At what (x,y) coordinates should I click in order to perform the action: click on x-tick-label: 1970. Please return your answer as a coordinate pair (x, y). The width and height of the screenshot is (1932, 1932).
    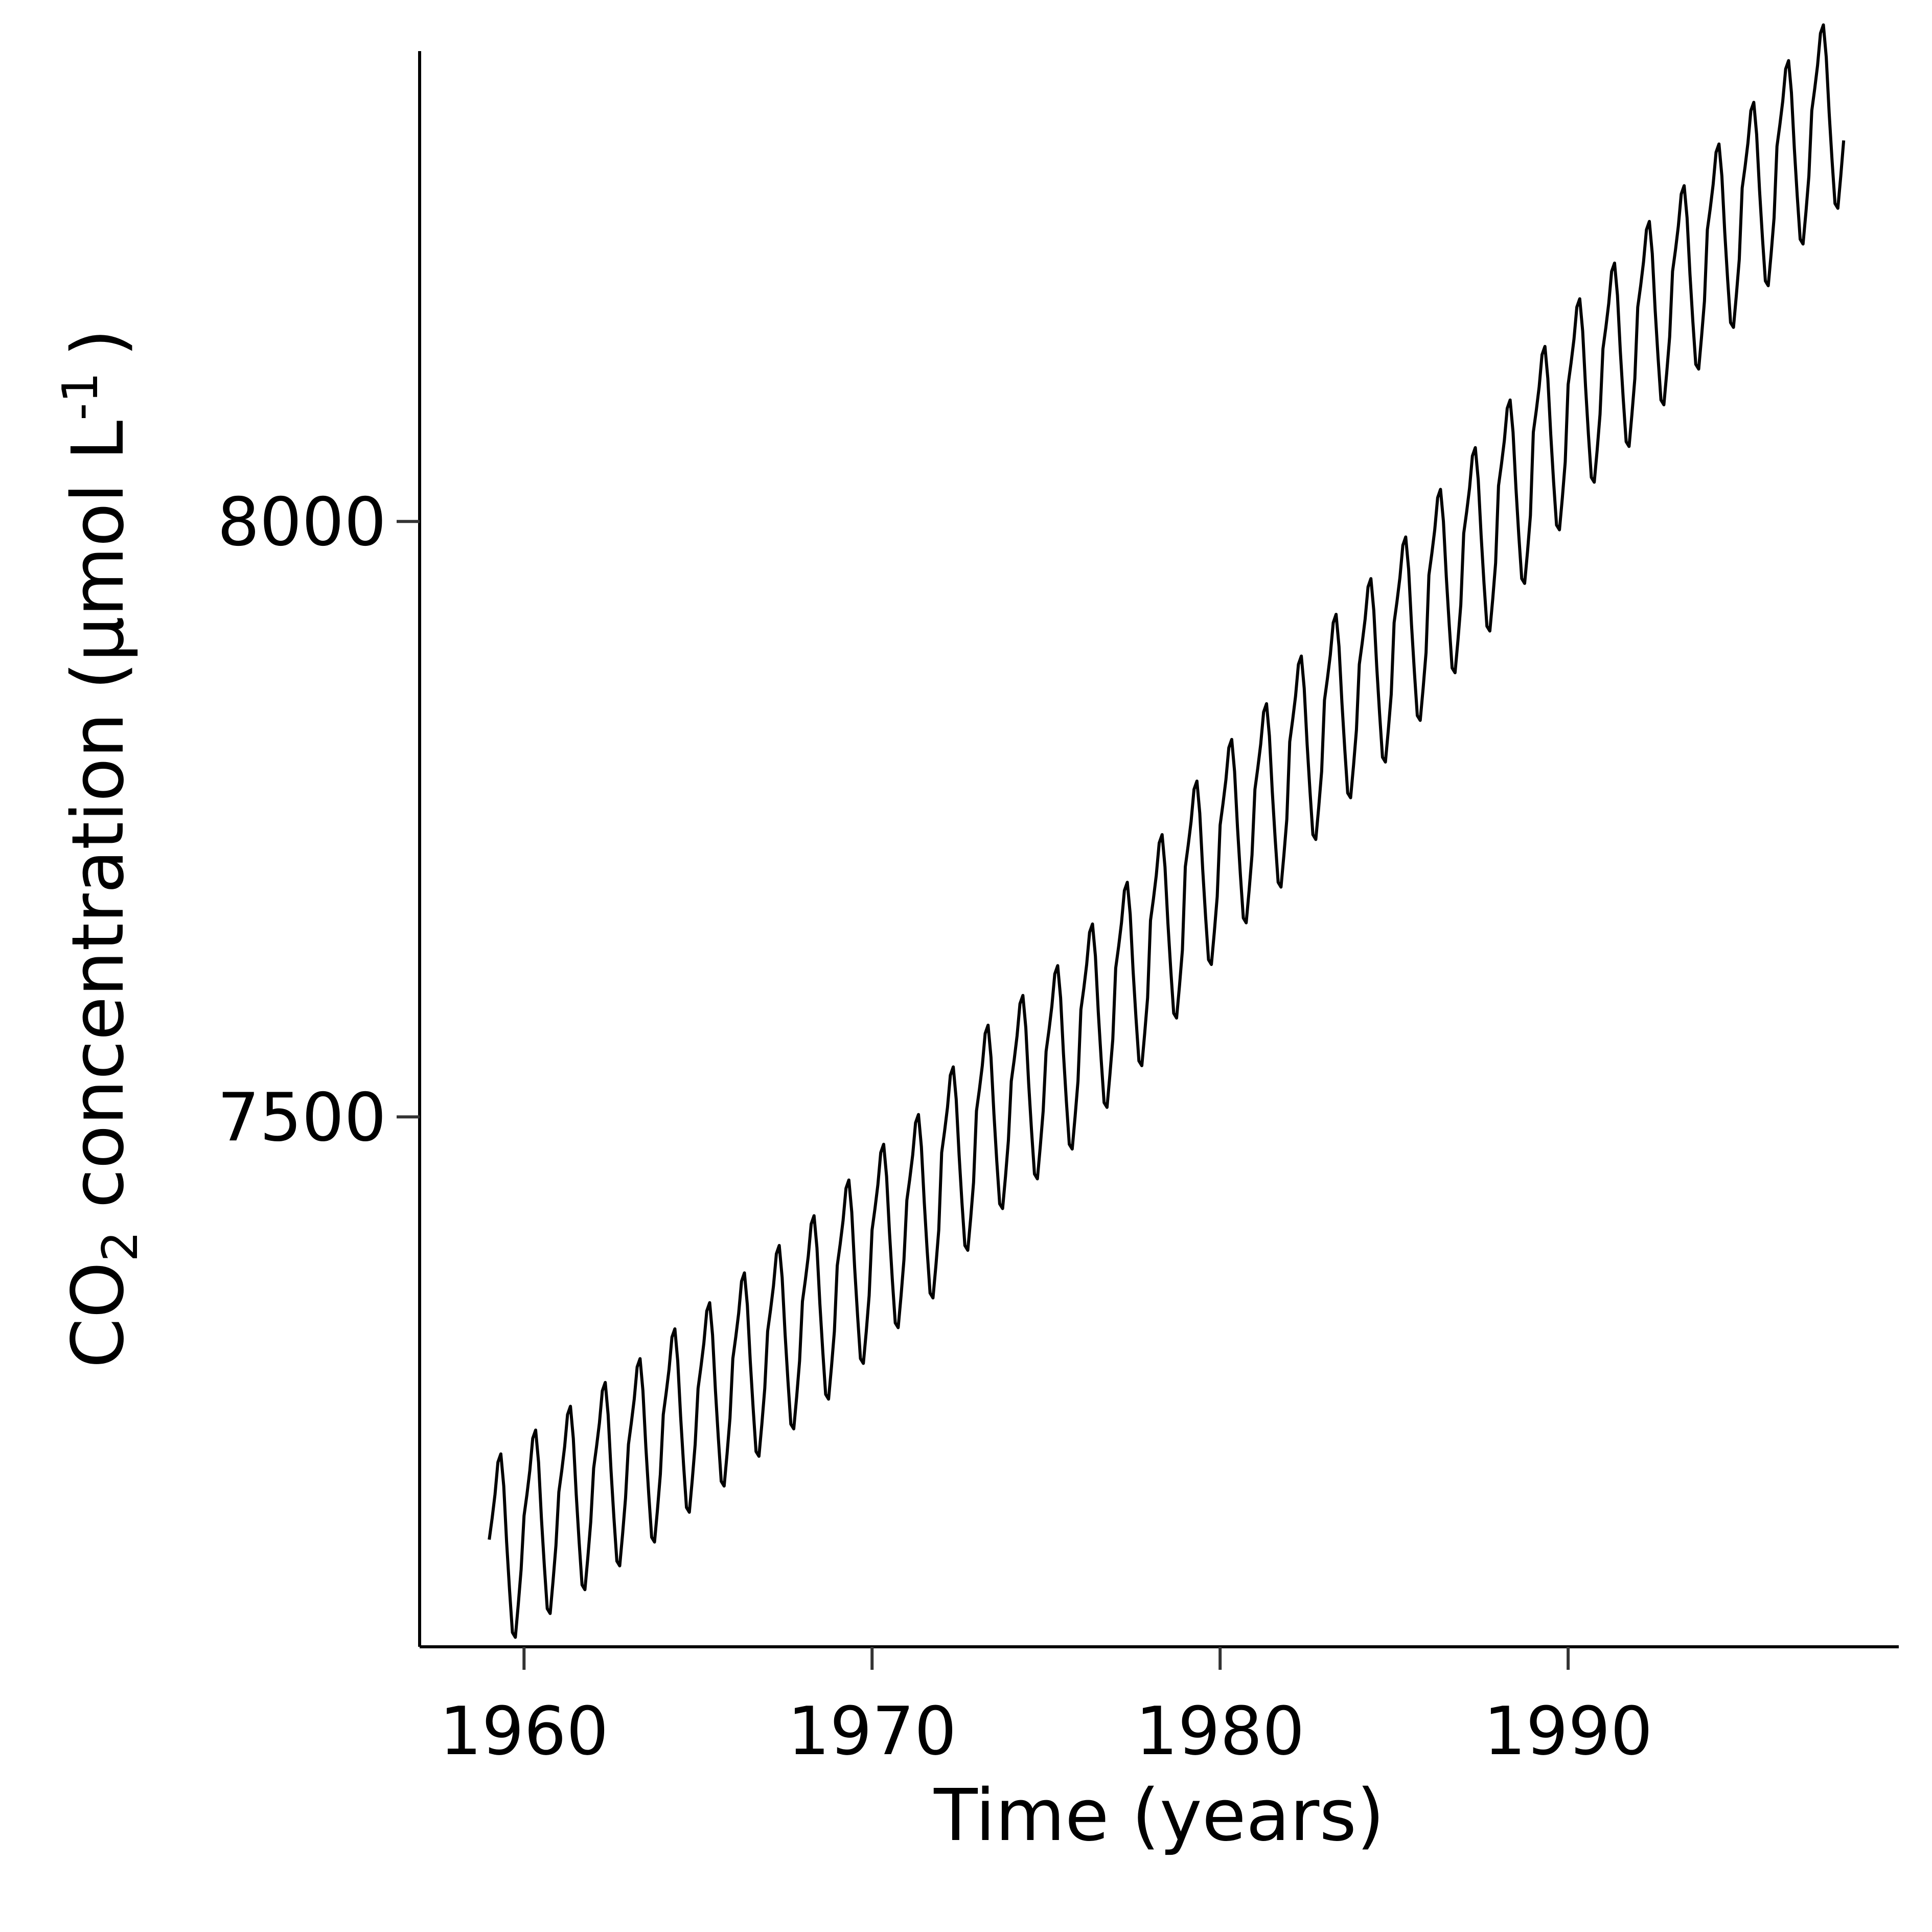
    Looking at the image, I should click on (872, 1731).